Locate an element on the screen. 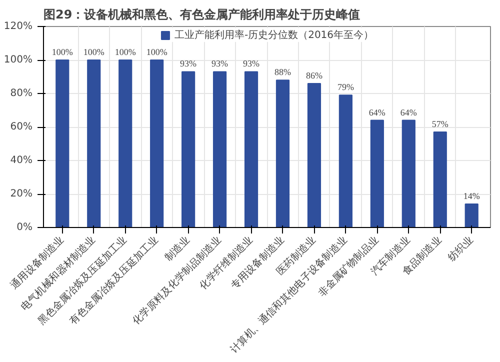 Image resolution: width=500 pixels, height=362 pixels. data-label: 79% is located at coordinates (345, 87).